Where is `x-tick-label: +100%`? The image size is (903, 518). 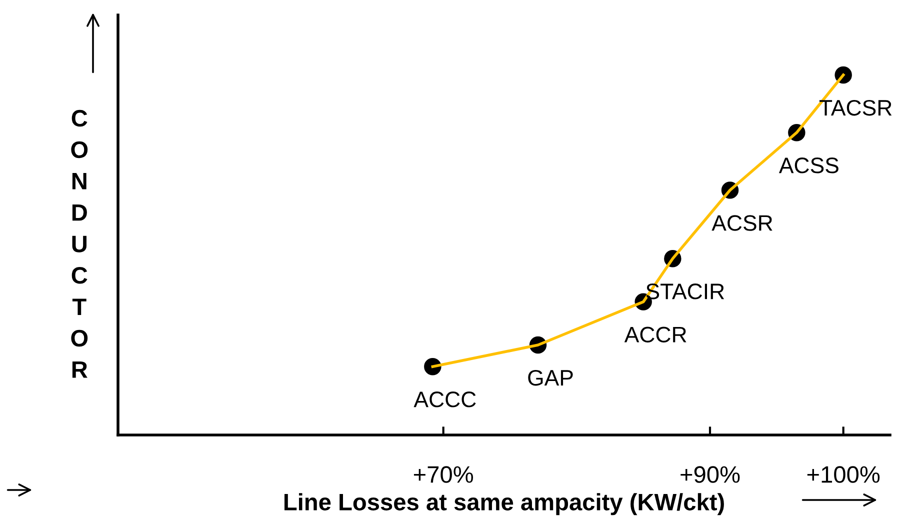 x-tick-label: +100% is located at coordinates (843, 474).